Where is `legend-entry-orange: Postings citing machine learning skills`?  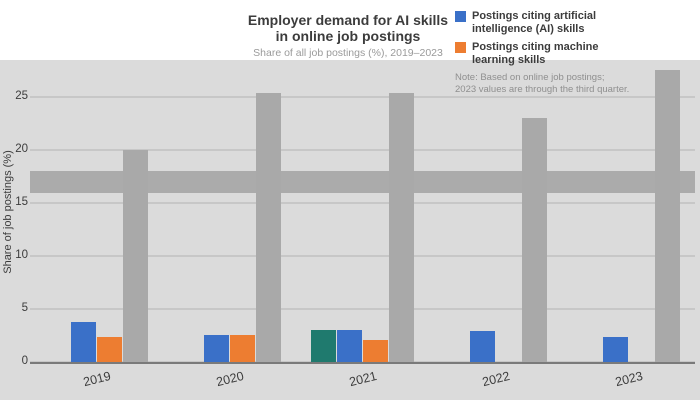 legend-entry-orange: Postings citing machine learning skills is located at coordinates (576, 54).